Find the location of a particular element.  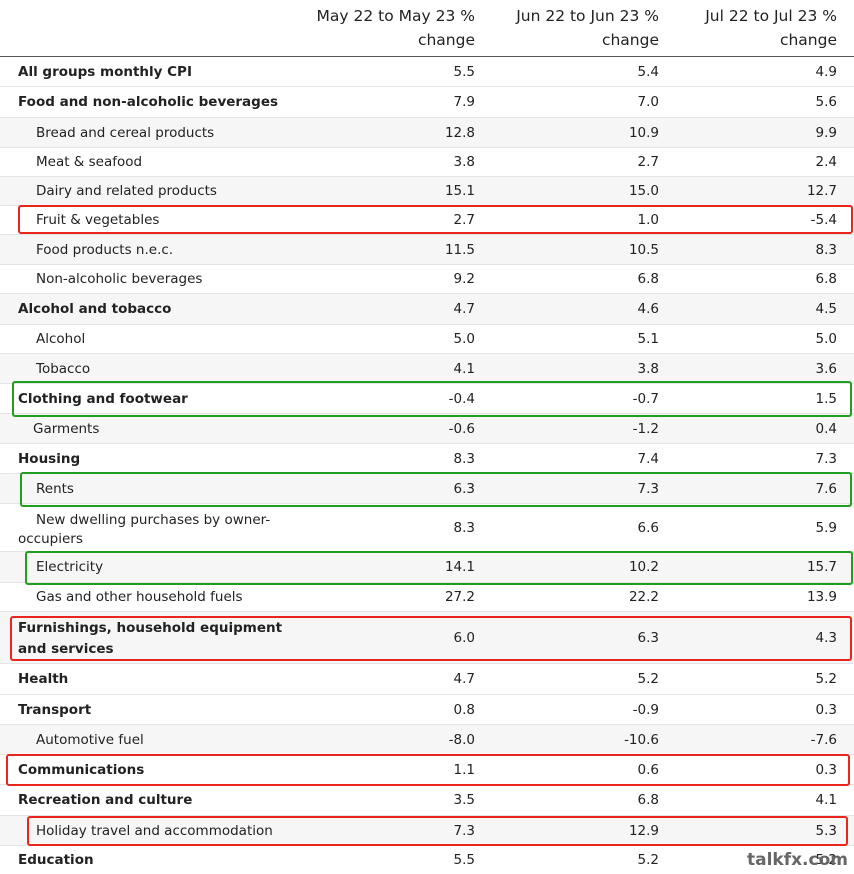

cell-jun: 6.6 is located at coordinates (648, 527).